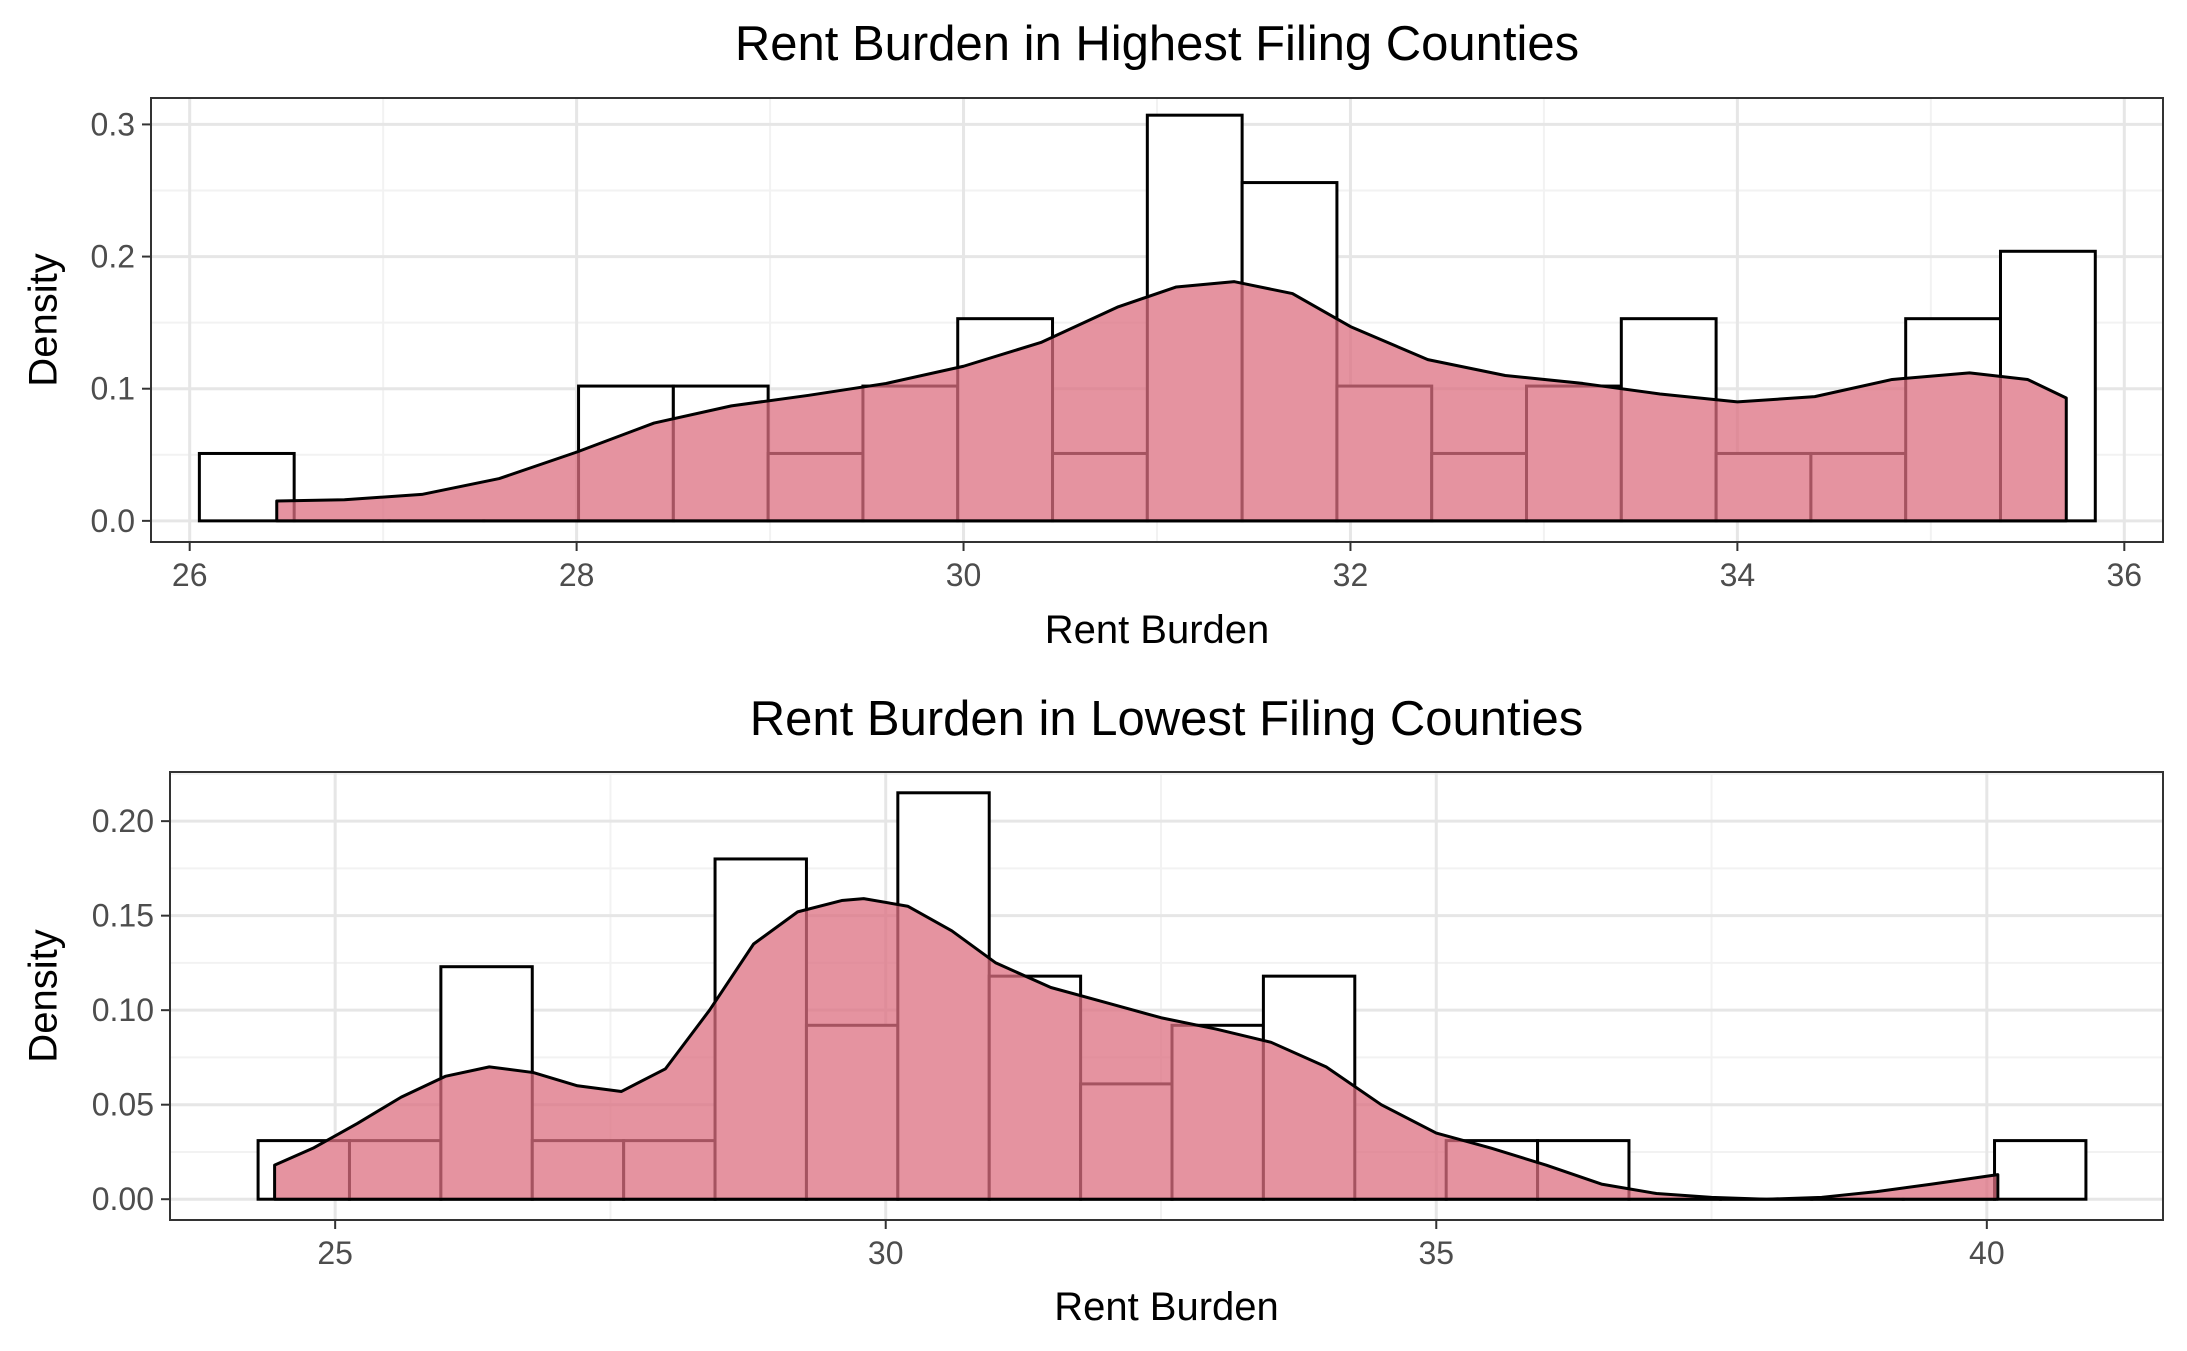 Image resolution: width=2187 pixels, height=1351 pixels. What do you see at coordinates (113, 521) in the screenshot?
I see `y-tick-label: 0.0` at bounding box center [113, 521].